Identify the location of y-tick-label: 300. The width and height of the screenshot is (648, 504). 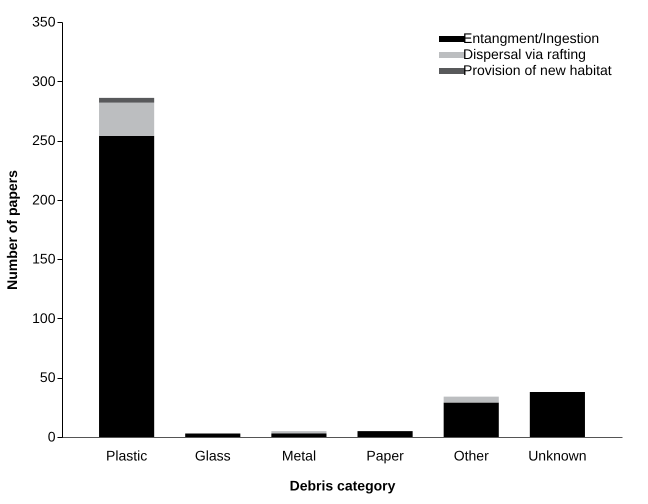
(44, 80).